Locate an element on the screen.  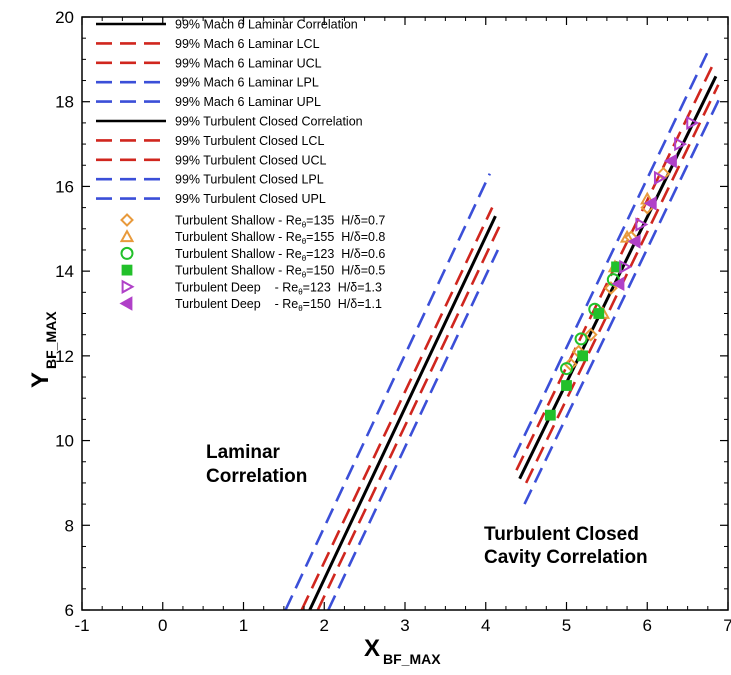
legend-label: 99% Mach 6 Laminar Correlation is located at coordinates (266, 25).